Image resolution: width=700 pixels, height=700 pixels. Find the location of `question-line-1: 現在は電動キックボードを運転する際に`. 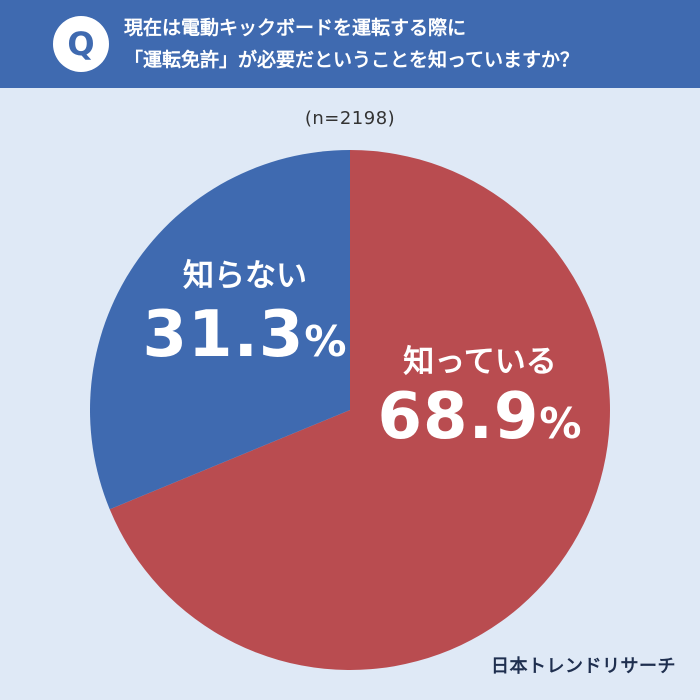

question-line-1: 現在は電動キックボードを運転する際に is located at coordinates (295, 28).